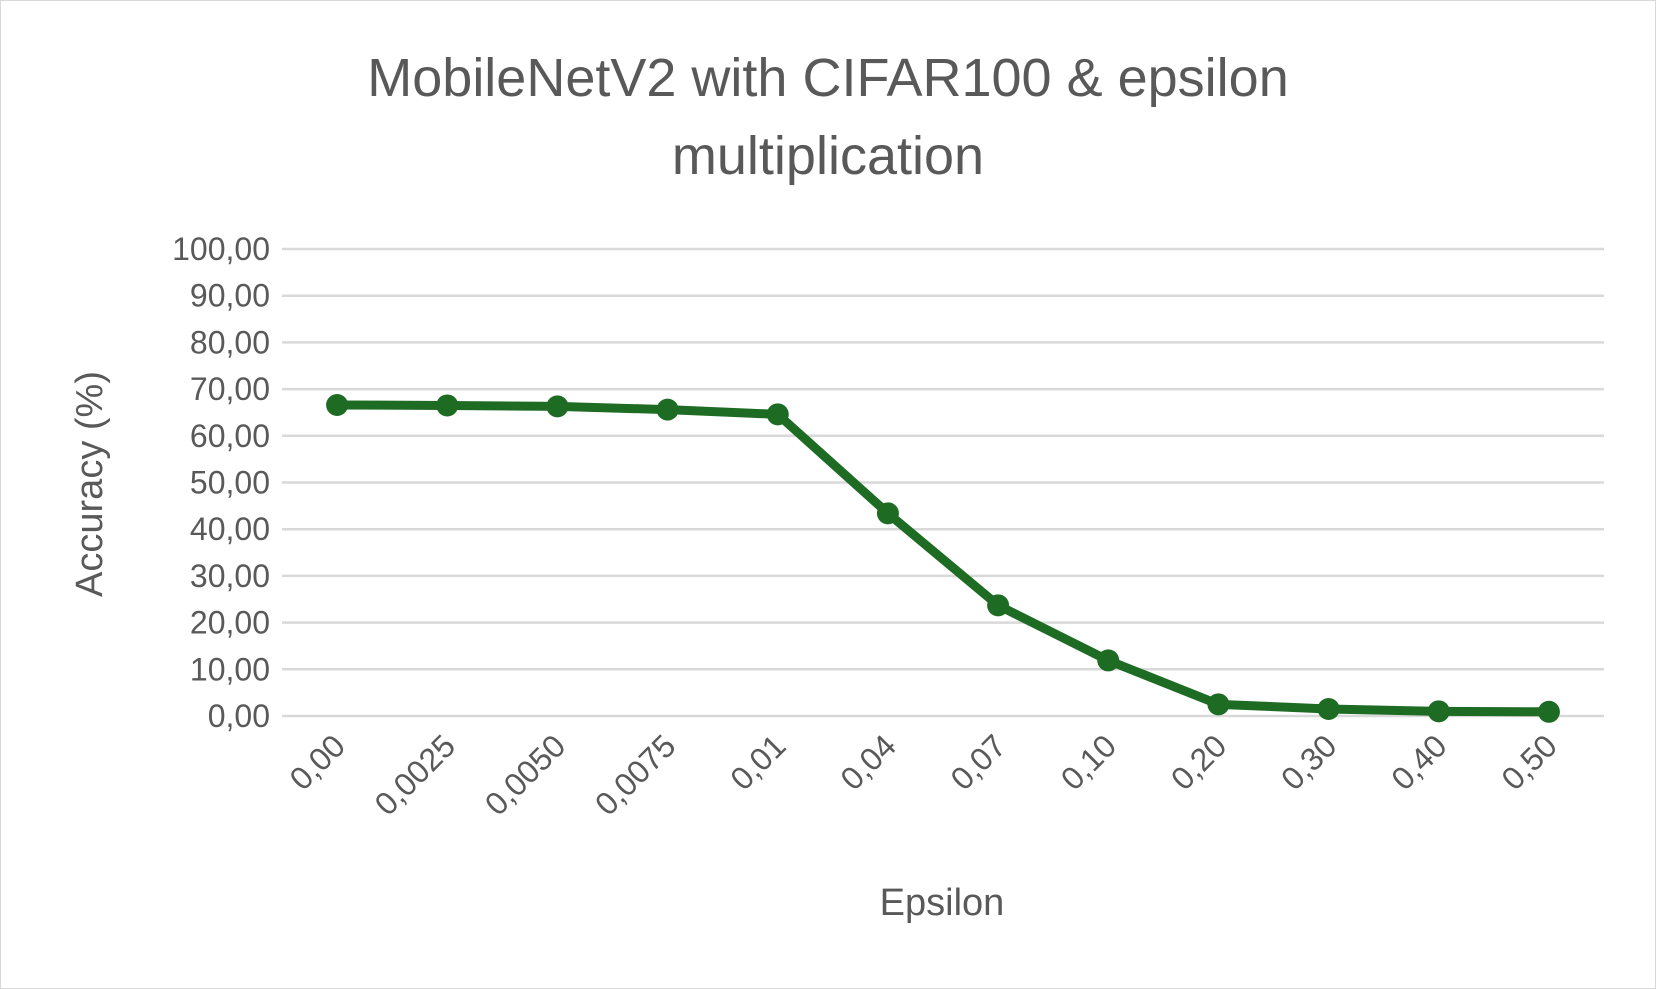 The image size is (1656, 989). I want to click on x-tick-label: 0,0025, so click(415, 774).